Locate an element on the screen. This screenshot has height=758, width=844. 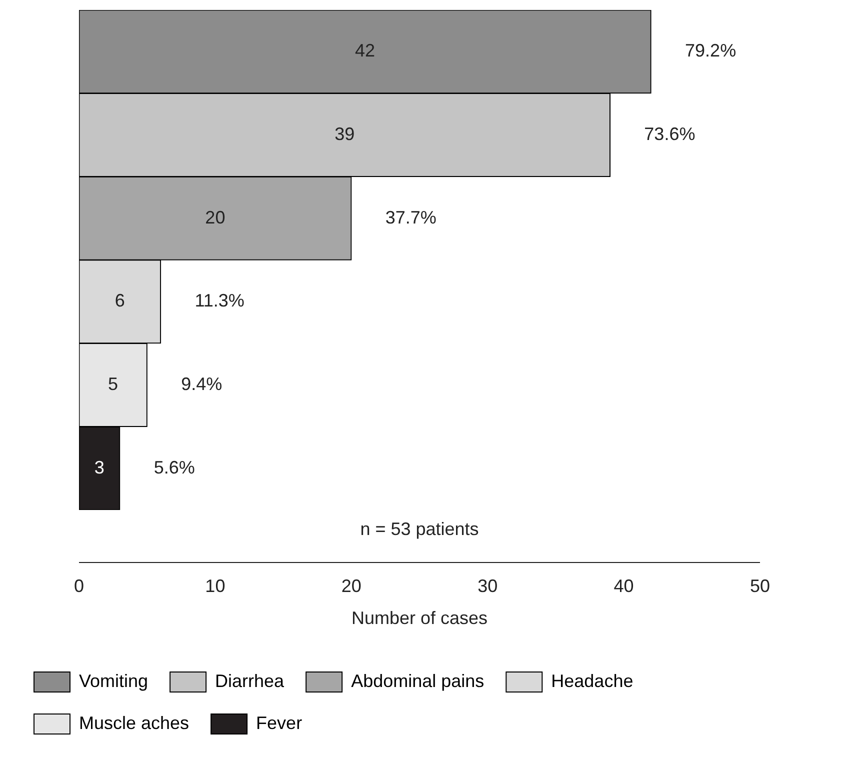
x-tick-label: 10 is located at coordinates (215, 586).